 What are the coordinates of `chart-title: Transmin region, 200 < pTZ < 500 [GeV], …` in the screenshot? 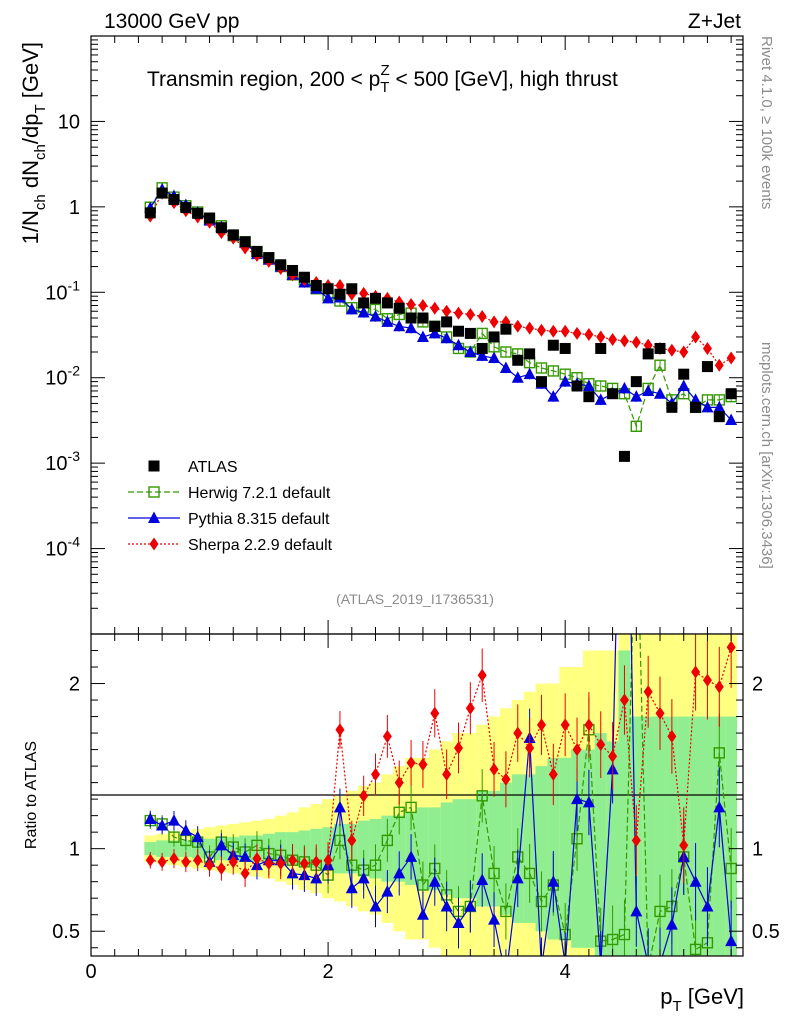 It's located at (382, 79).